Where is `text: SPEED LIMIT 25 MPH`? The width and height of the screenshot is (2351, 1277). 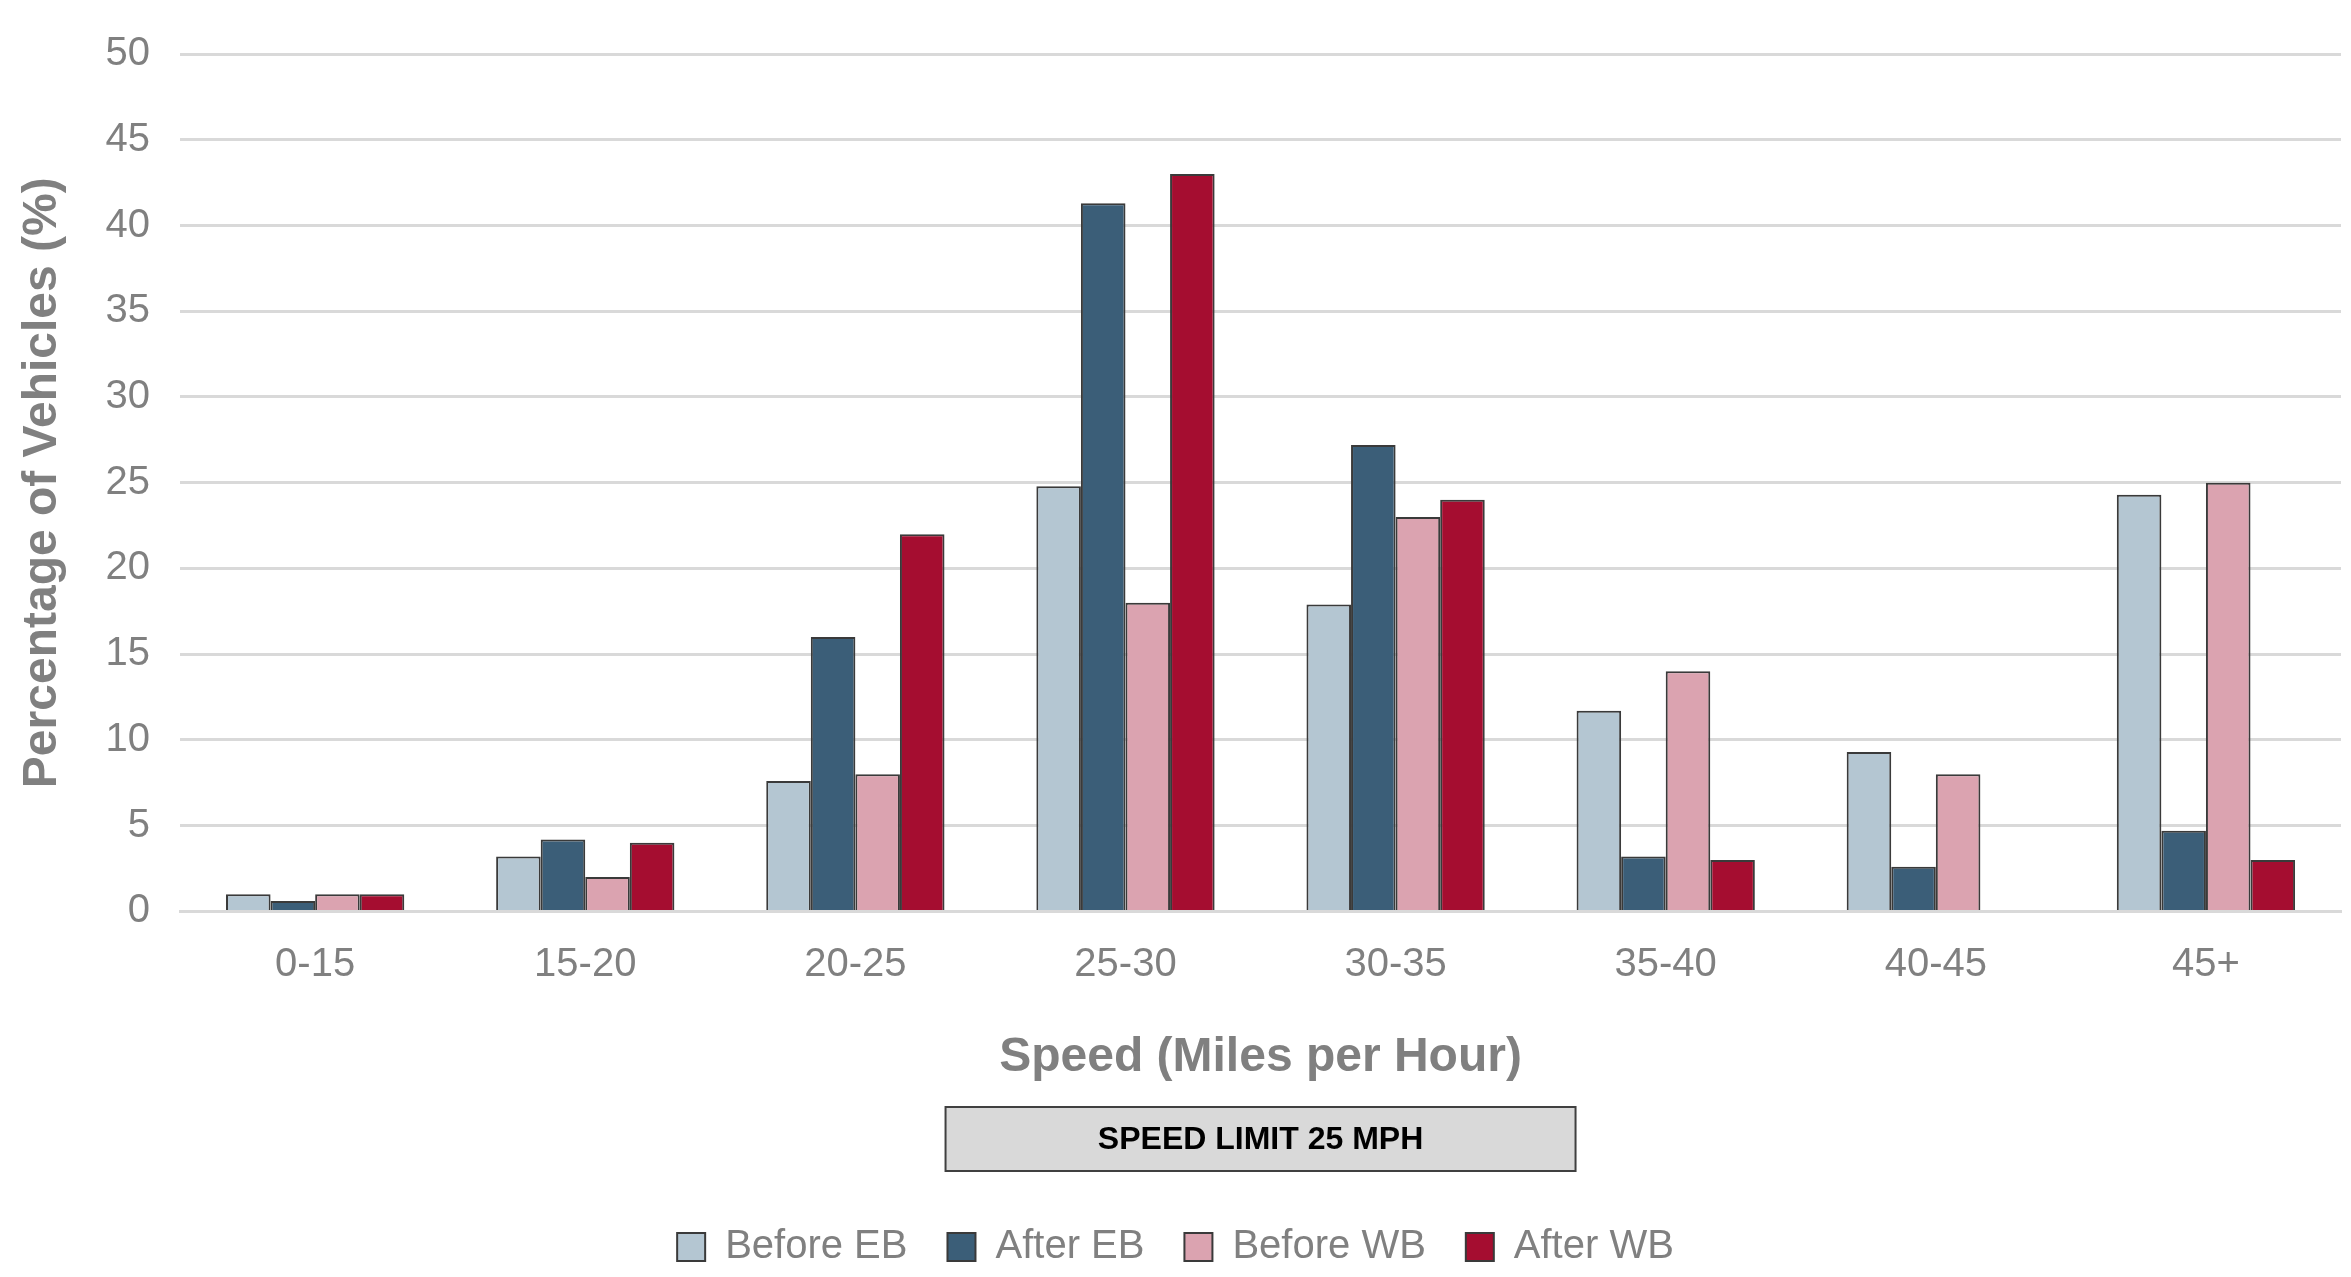
text: SPEED LIMIT 25 MPH is located at coordinates (1260, 1137).